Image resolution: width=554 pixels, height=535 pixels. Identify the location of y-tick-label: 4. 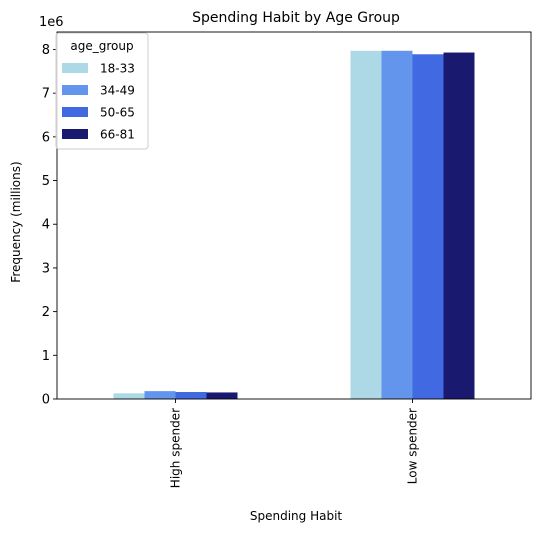
(46, 225).